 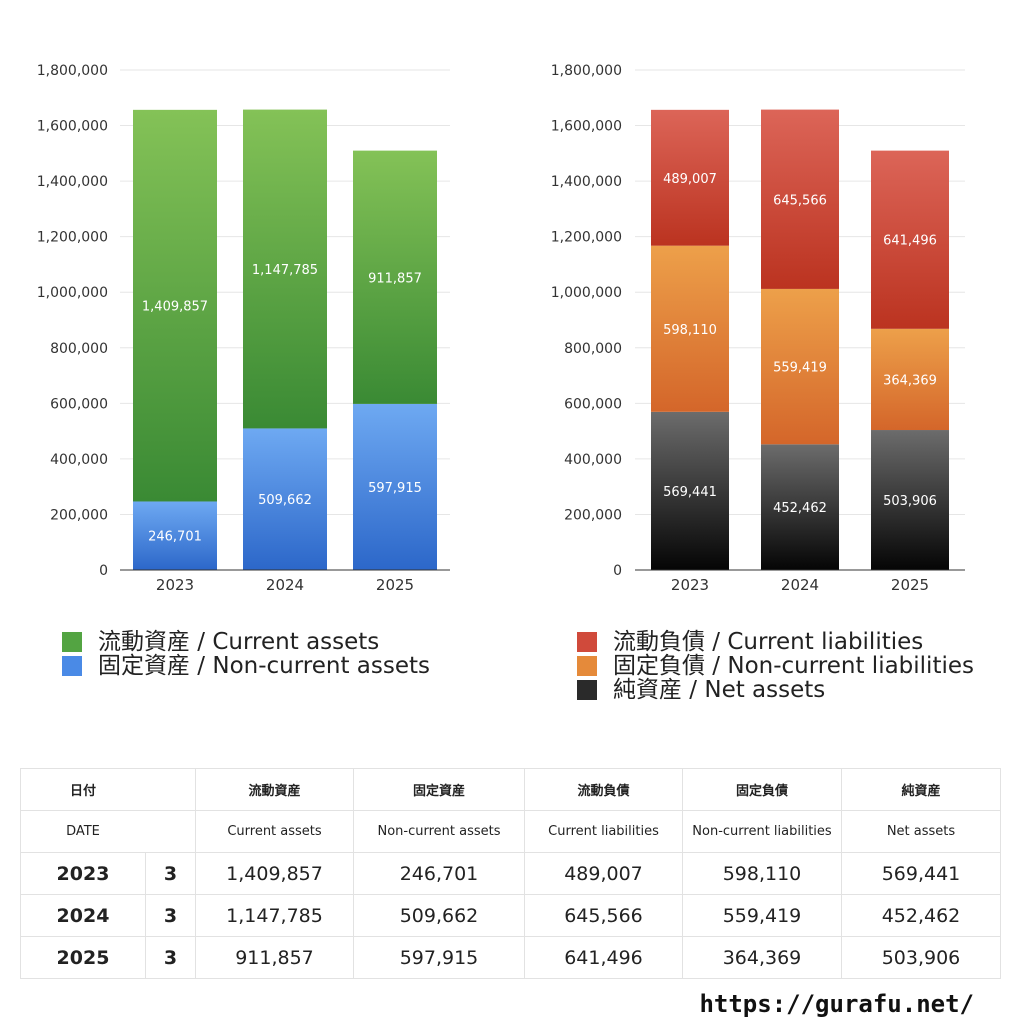 I want to click on data-label: 246,701, so click(x=175, y=537).